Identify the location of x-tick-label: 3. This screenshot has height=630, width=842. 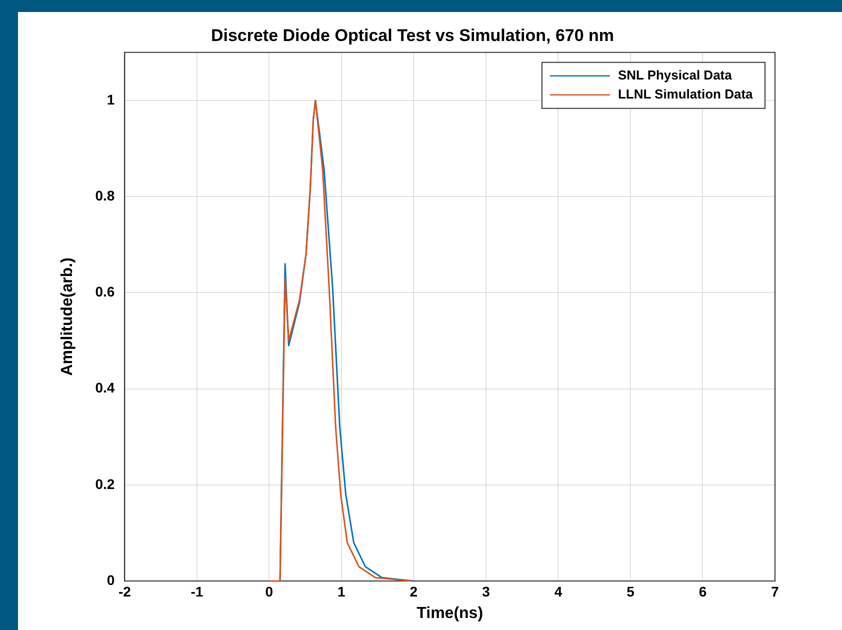
(486, 591).